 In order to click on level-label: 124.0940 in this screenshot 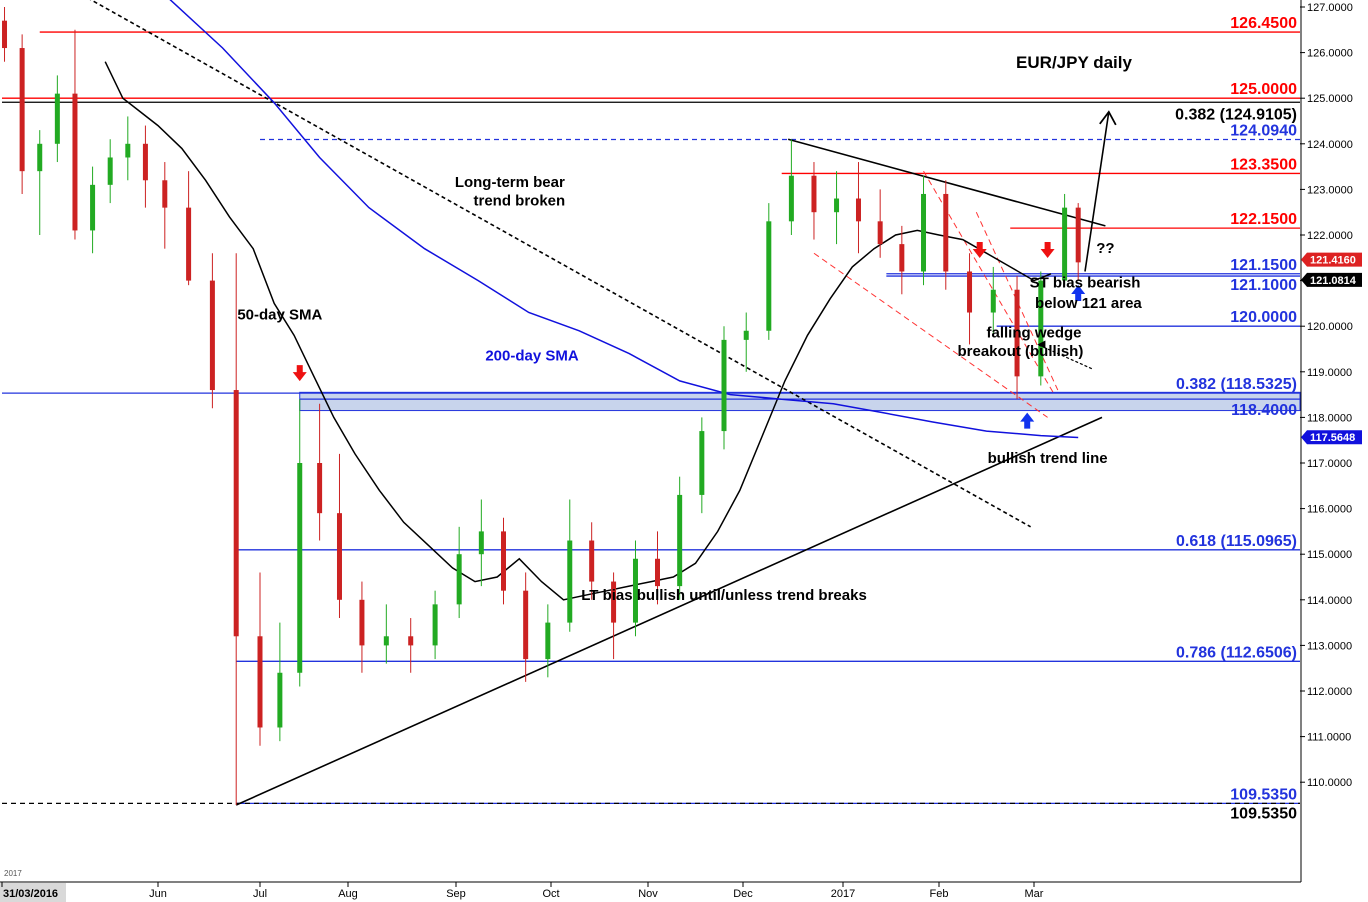, I will do `click(1263, 131)`.